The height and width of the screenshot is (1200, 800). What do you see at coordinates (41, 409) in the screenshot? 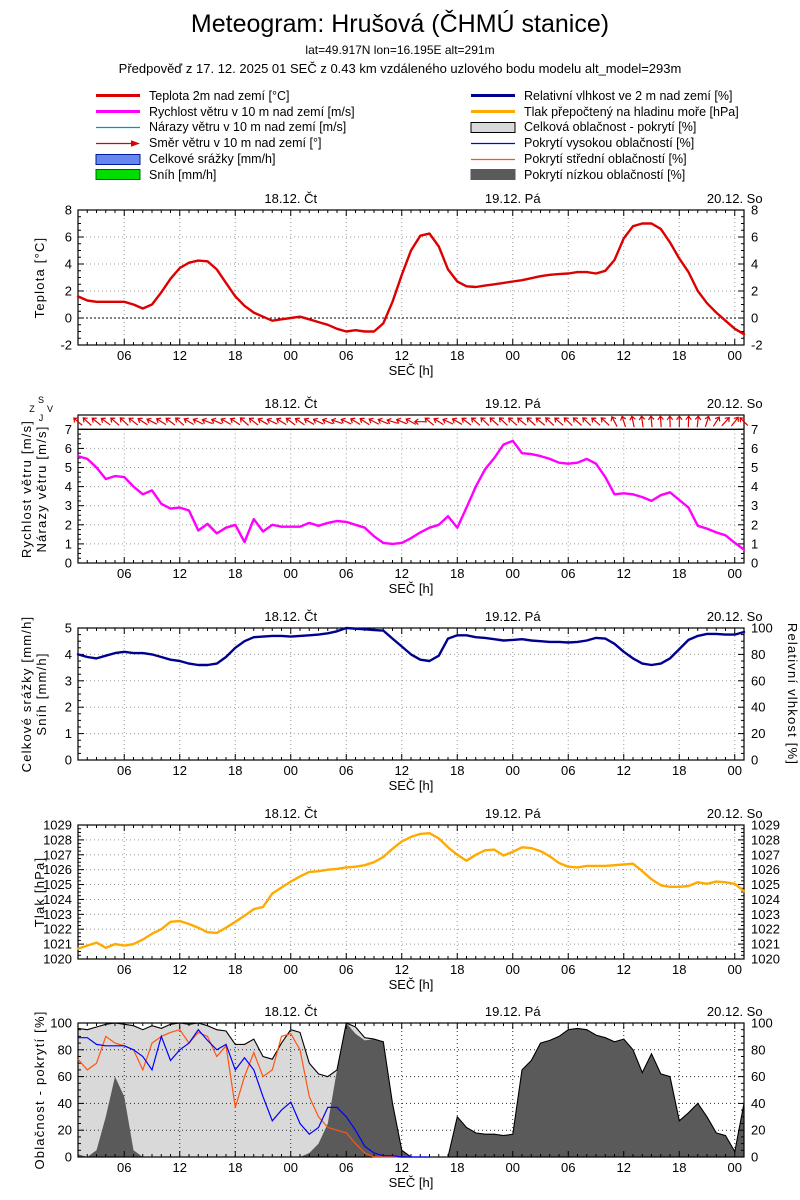
I see `compass-rose-icon: SZ VJ` at bounding box center [41, 409].